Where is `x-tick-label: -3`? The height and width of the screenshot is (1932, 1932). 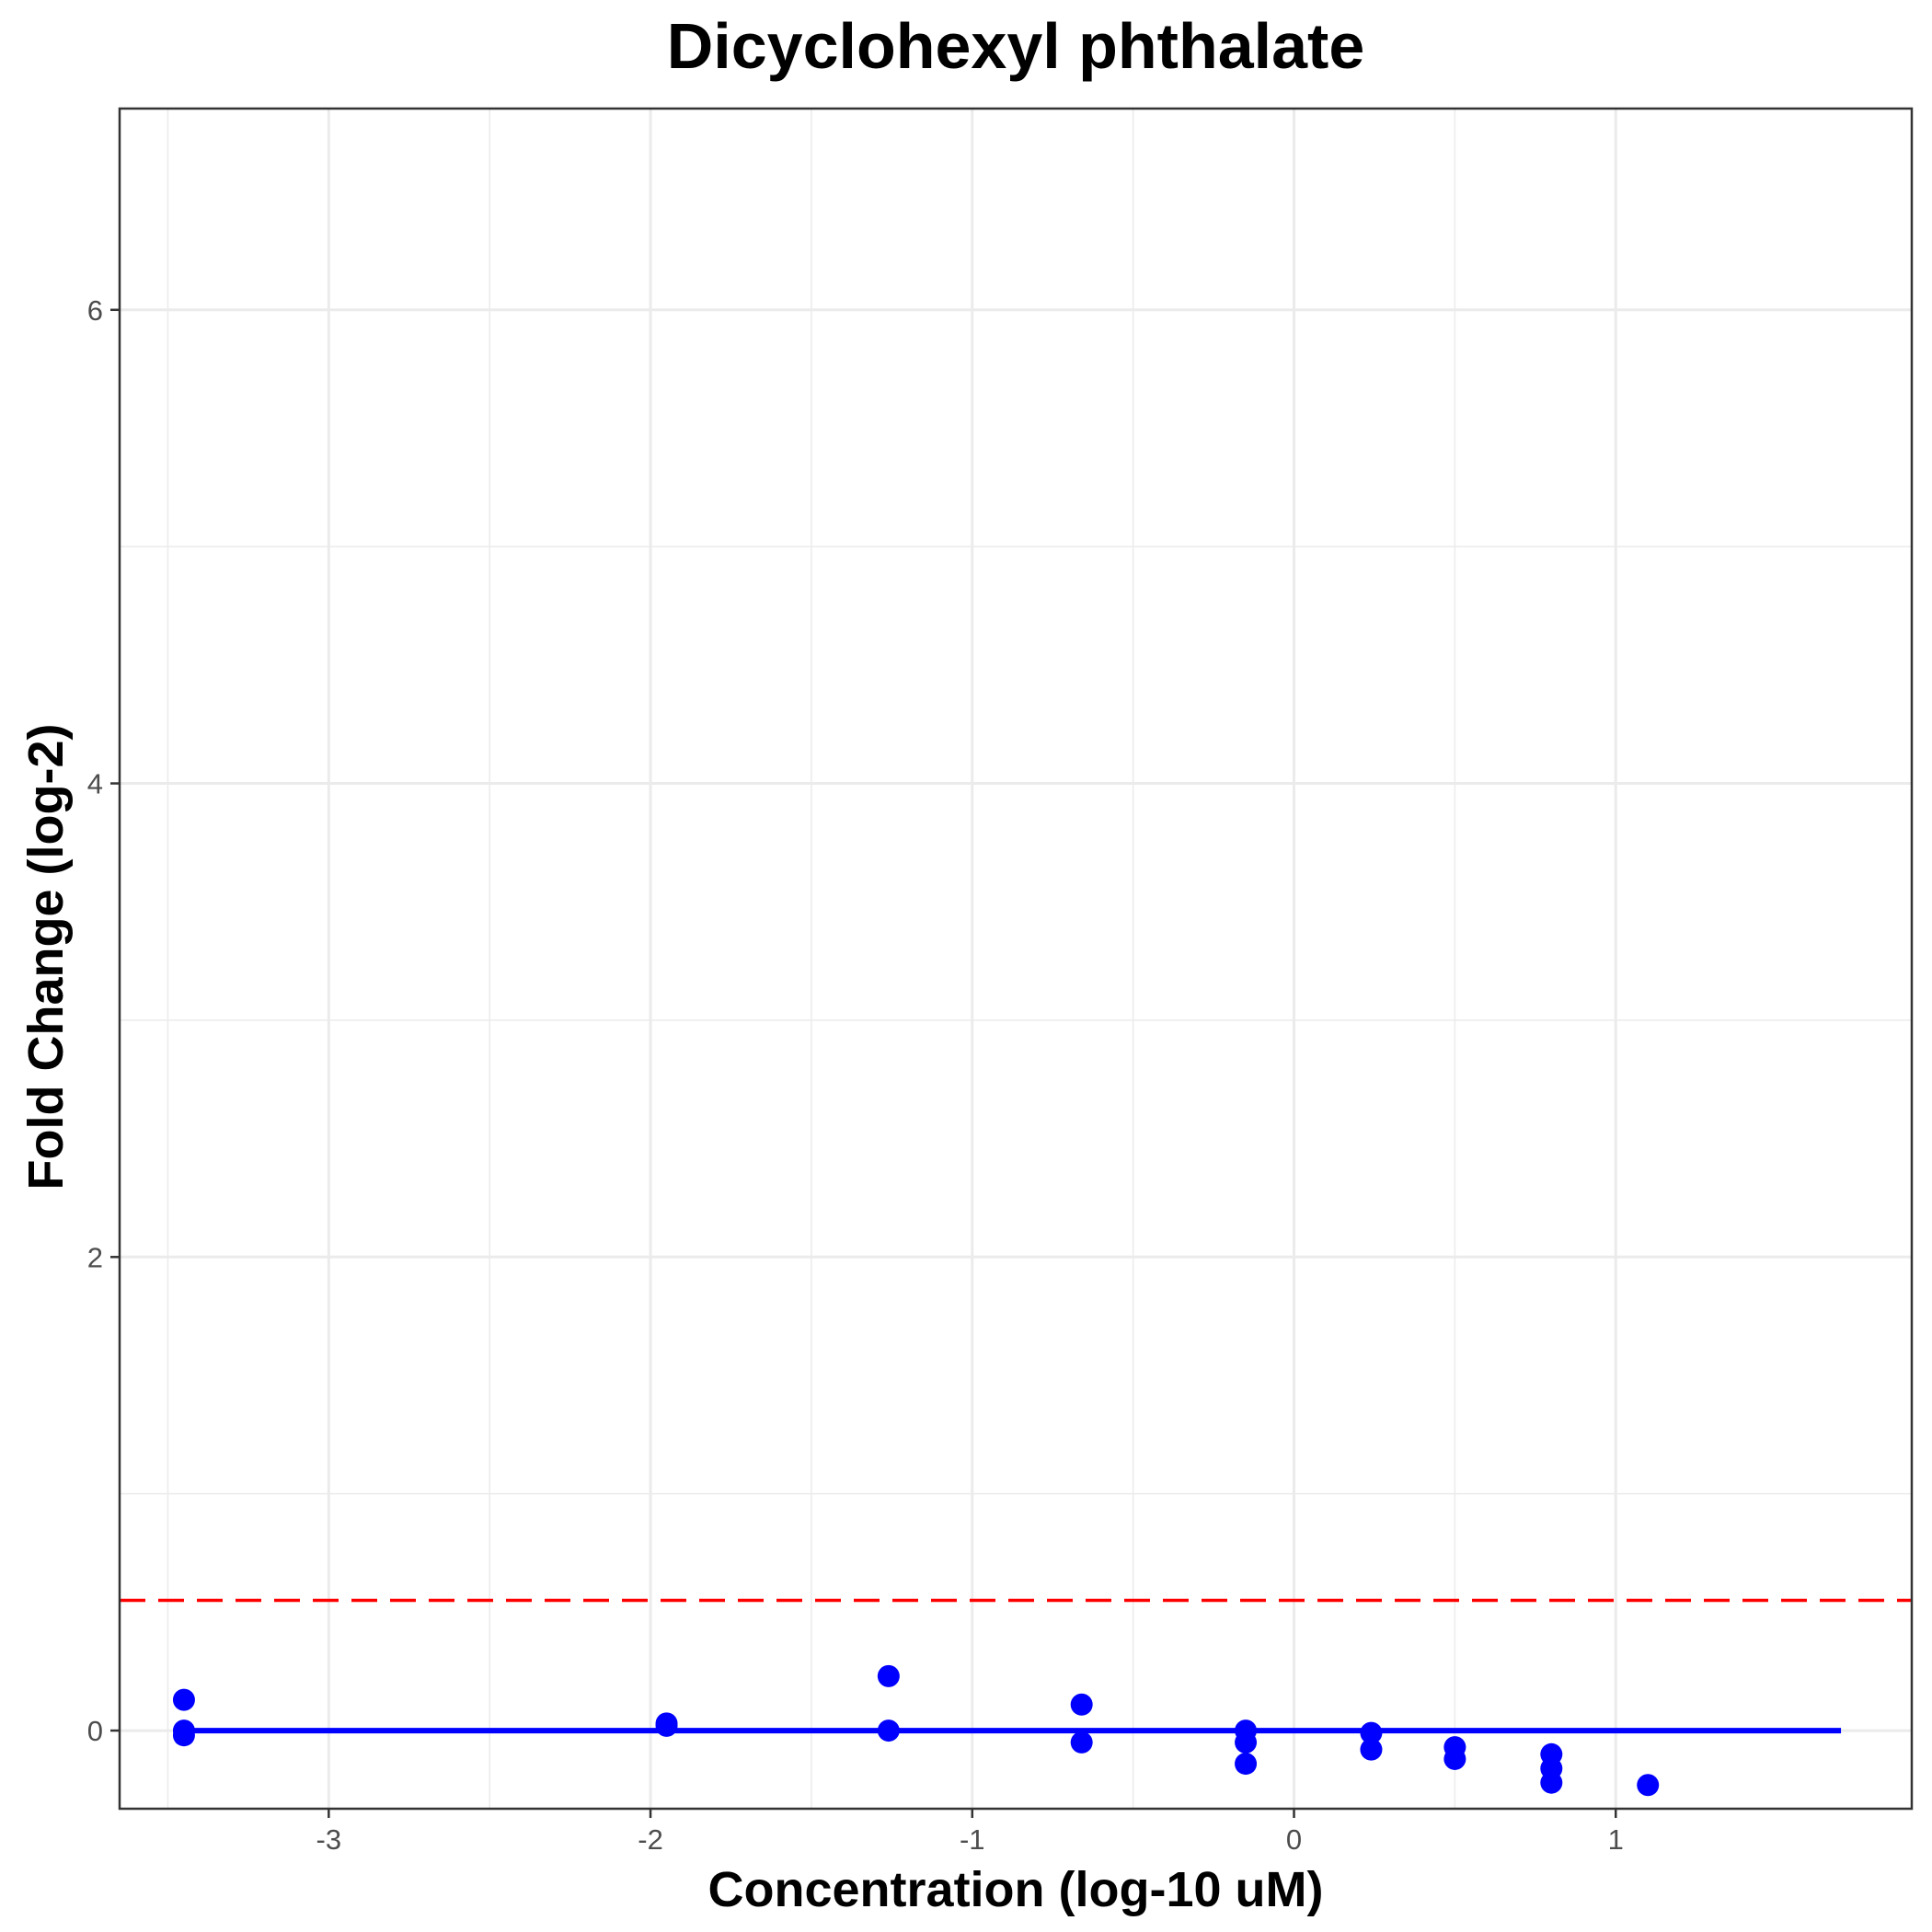
x-tick-label: -3 is located at coordinates (329, 1839).